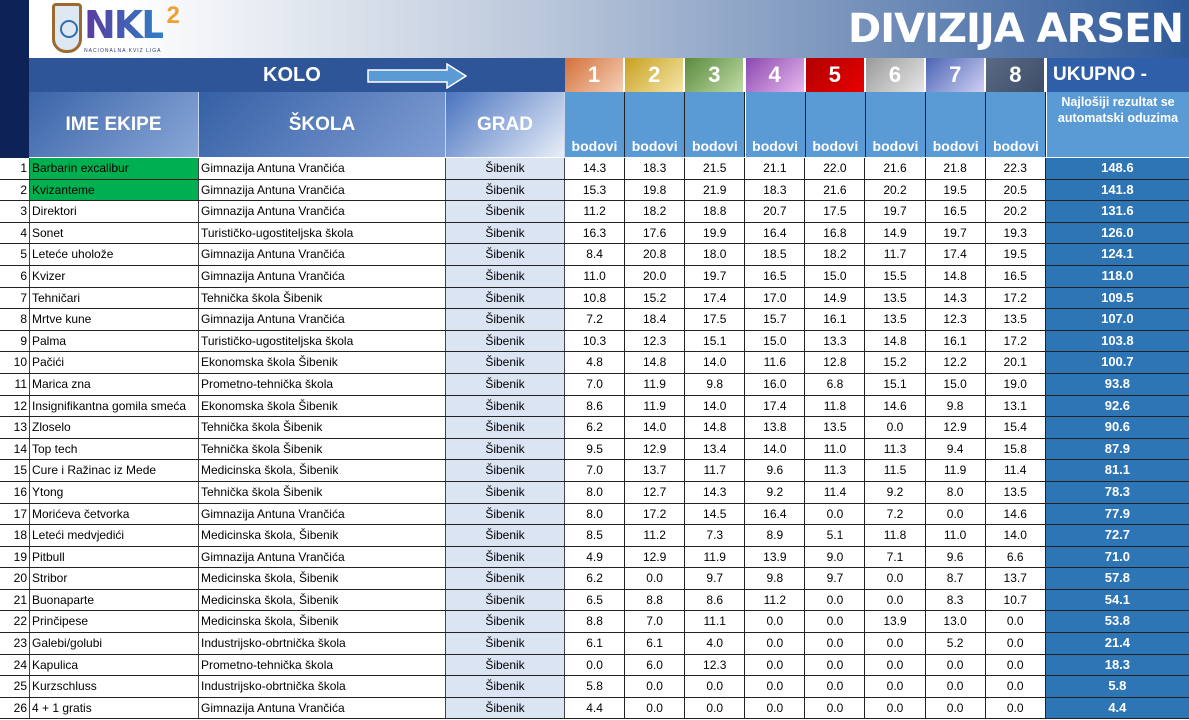  What do you see at coordinates (322, 341) in the screenshot?
I see `school-cell: Turističko-ugostiteljska škola` at bounding box center [322, 341].